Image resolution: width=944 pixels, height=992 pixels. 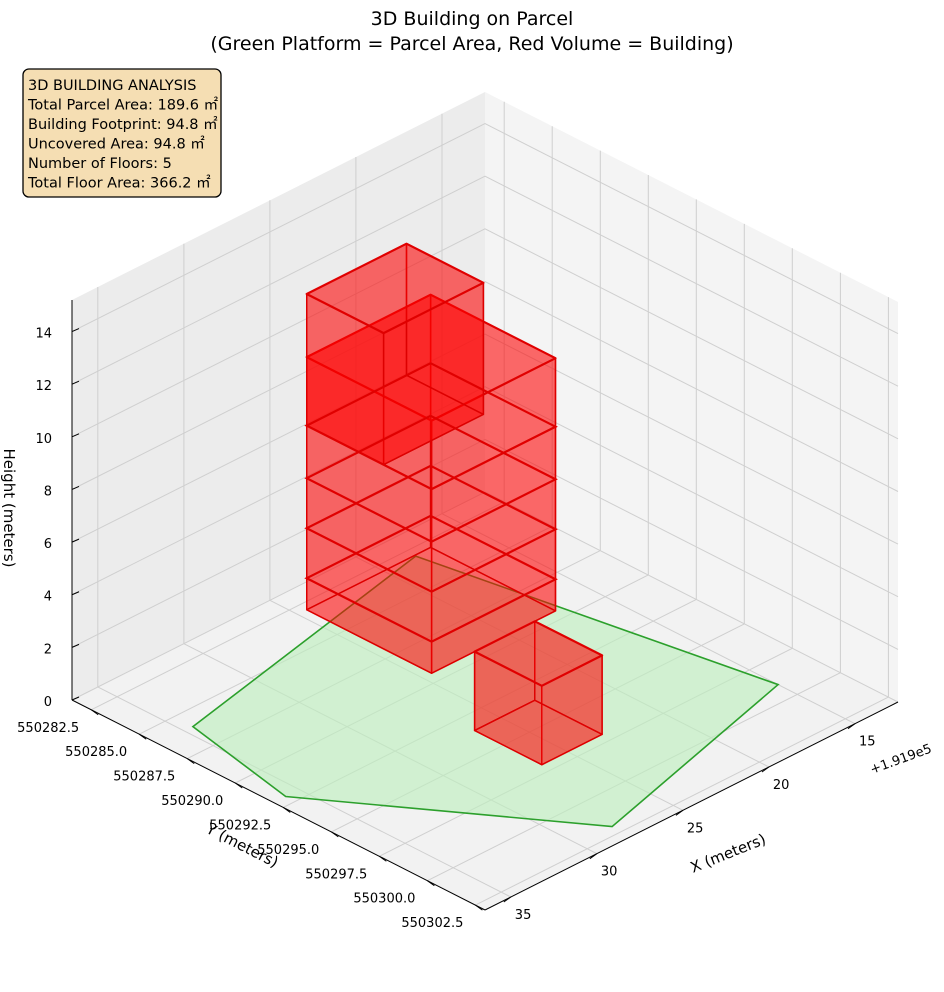 What do you see at coordinates (538, 693) in the screenshot?
I see `building-block-lower-block` at bounding box center [538, 693].